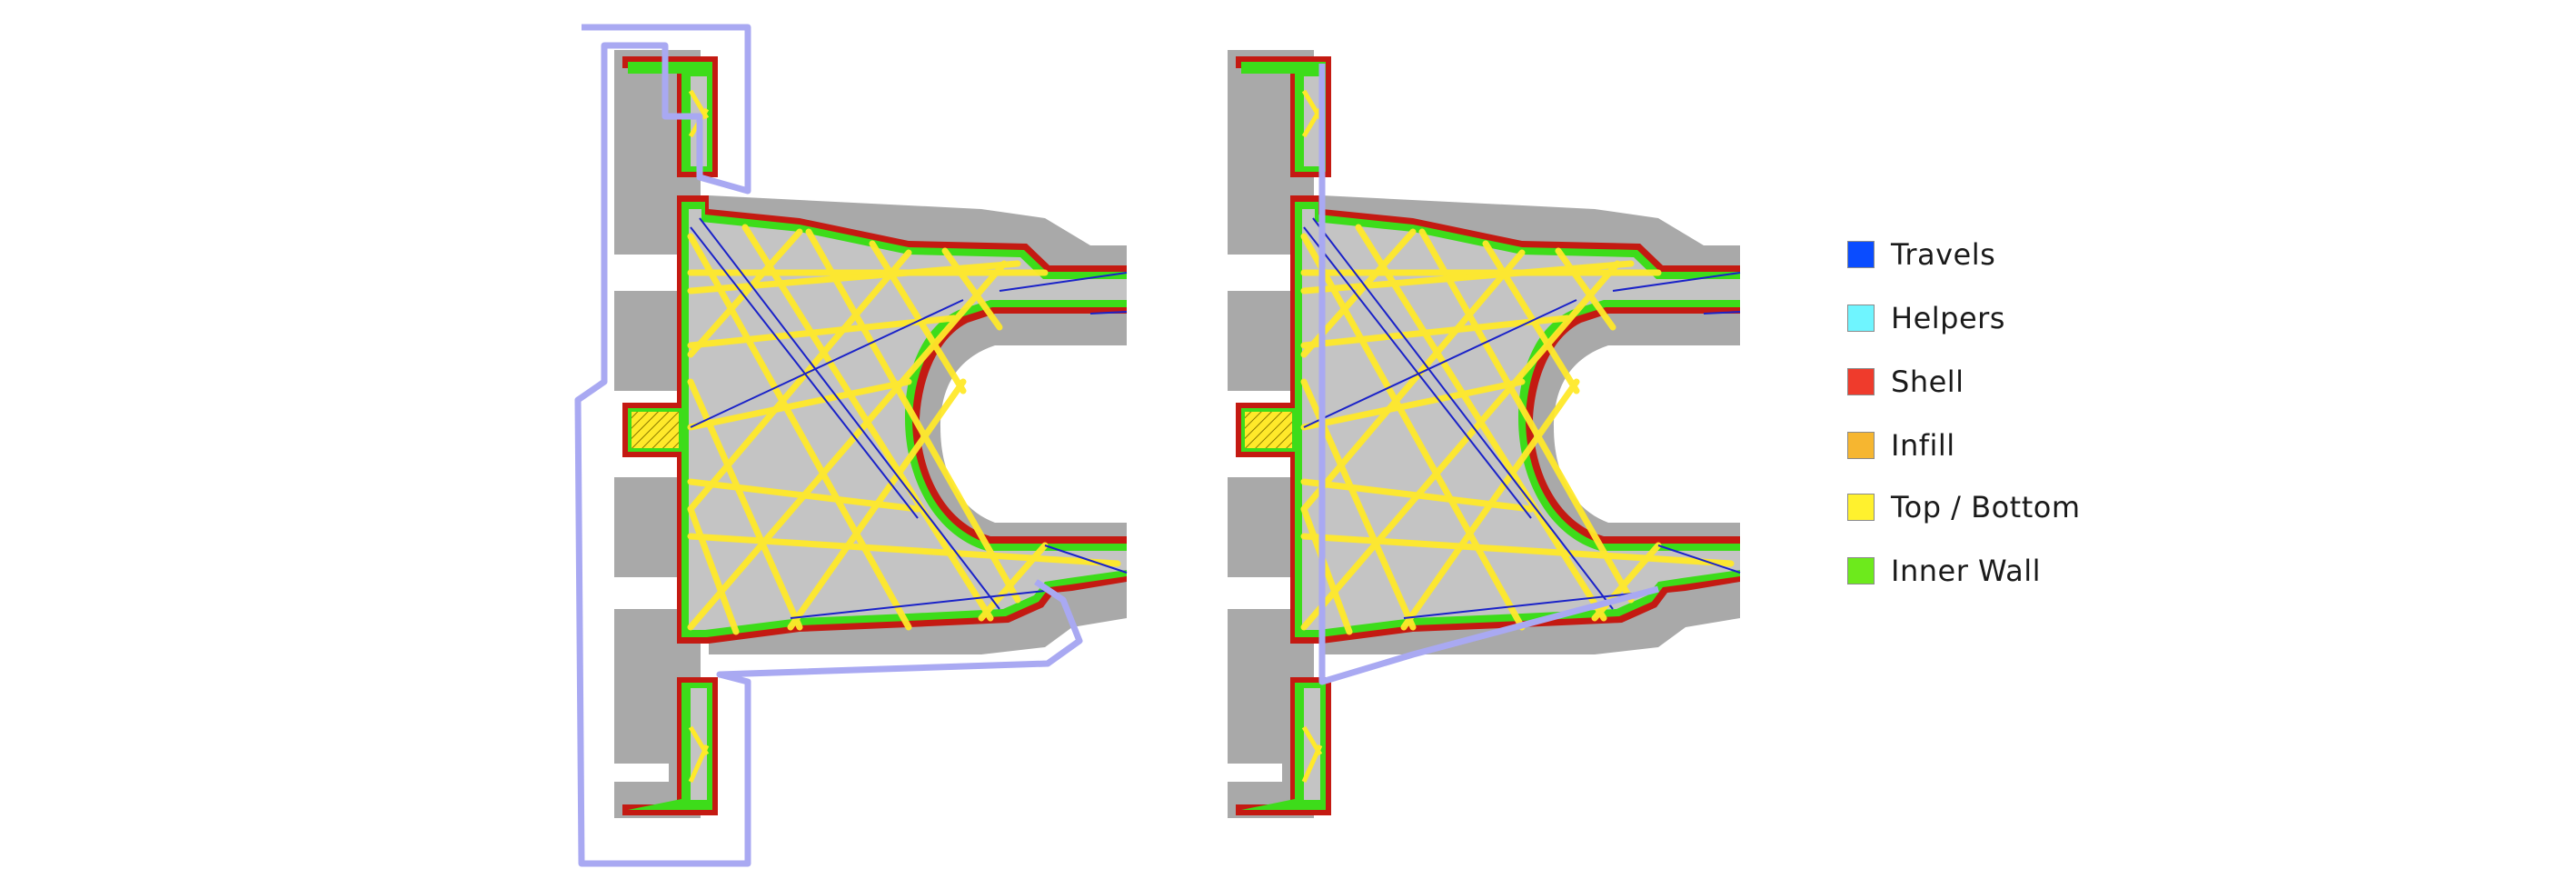 This screenshot has width=2576, height=879. I want to click on top-bottom-swatch, so click(1861, 508).